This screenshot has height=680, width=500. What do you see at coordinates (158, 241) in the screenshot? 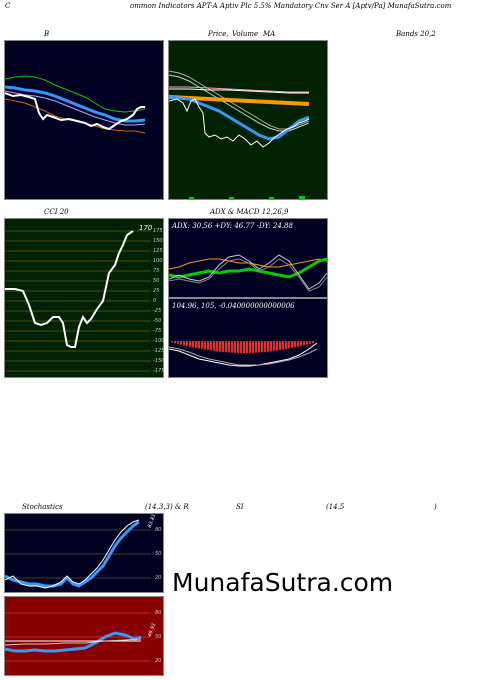
I see `cci-tick-label: 150` at bounding box center [158, 241].